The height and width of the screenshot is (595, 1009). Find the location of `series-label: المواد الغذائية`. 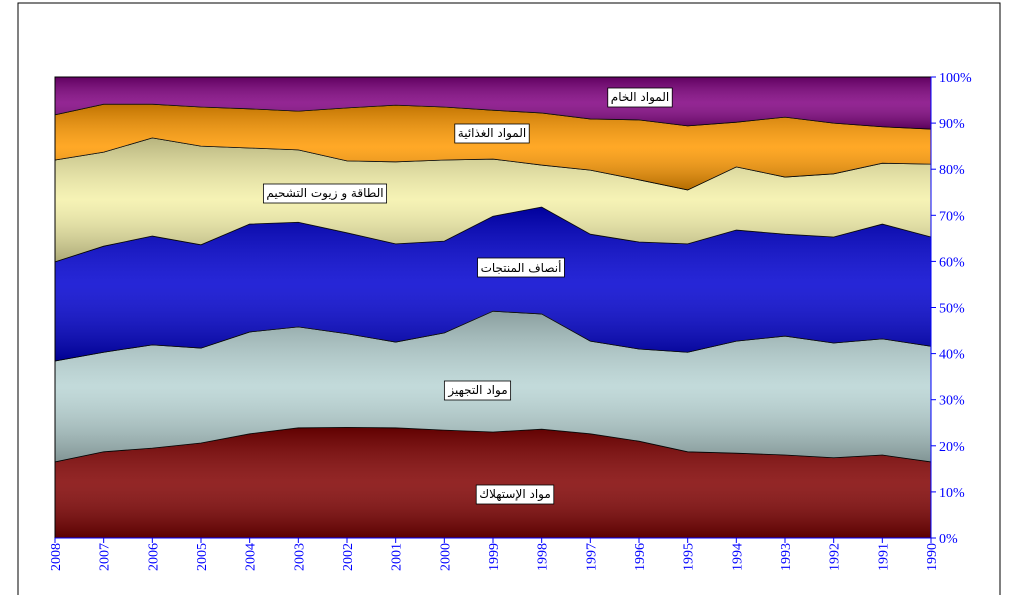

series-label: المواد الغذائية is located at coordinates (492, 133).